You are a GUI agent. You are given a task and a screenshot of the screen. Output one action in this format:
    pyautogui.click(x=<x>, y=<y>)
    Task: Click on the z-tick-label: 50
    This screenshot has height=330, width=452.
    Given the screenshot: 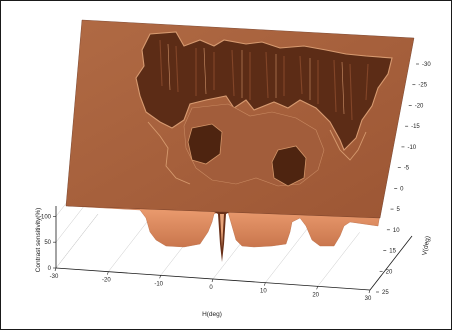 What is the action you would take?
    pyautogui.click(x=47, y=243)
    